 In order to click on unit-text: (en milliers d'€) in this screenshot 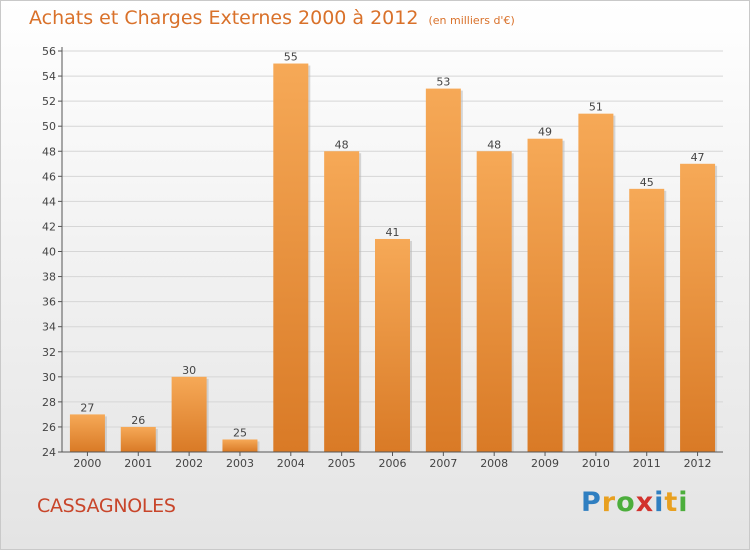, I will do `click(471, 20)`.